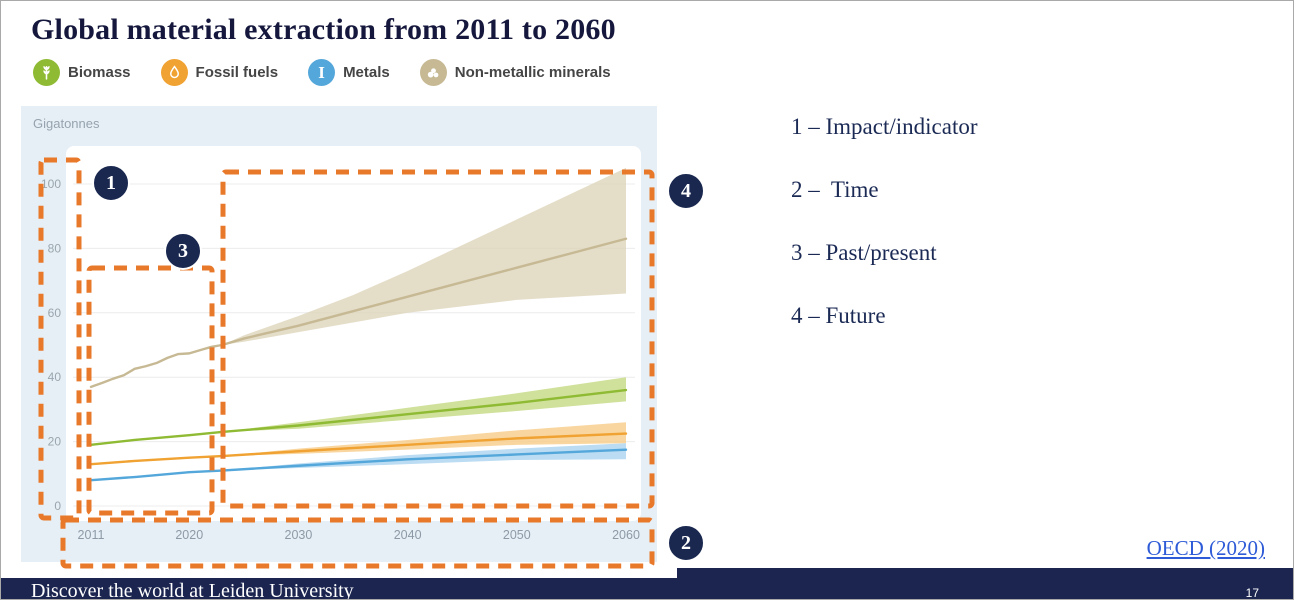 The height and width of the screenshot is (600, 1294). Describe the element at coordinates (57, 506) in the screenshot. I see `svg-text: 0` at that location.